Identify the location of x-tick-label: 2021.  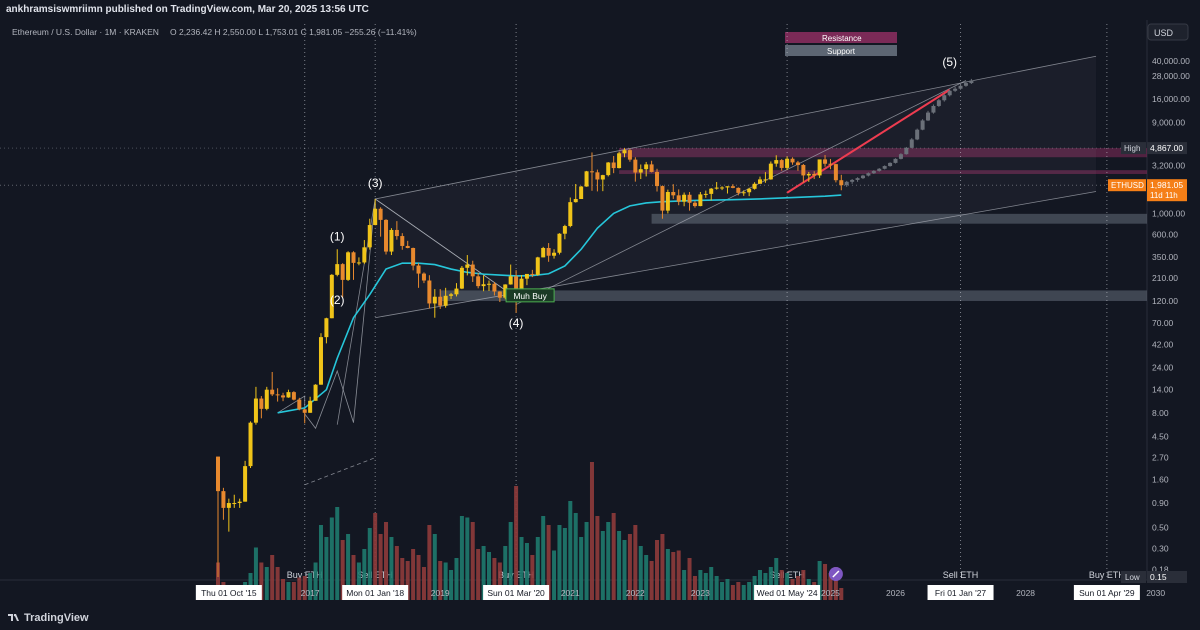
(570, 593).